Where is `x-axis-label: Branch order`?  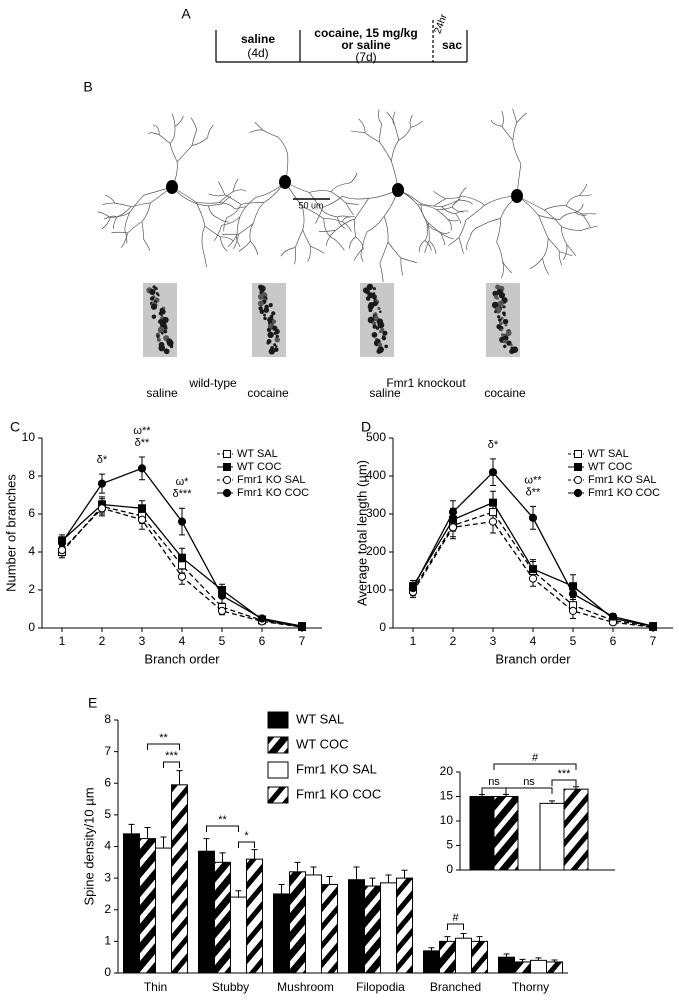
x-axis-label: Branch order is located at coordinates (182, 658).